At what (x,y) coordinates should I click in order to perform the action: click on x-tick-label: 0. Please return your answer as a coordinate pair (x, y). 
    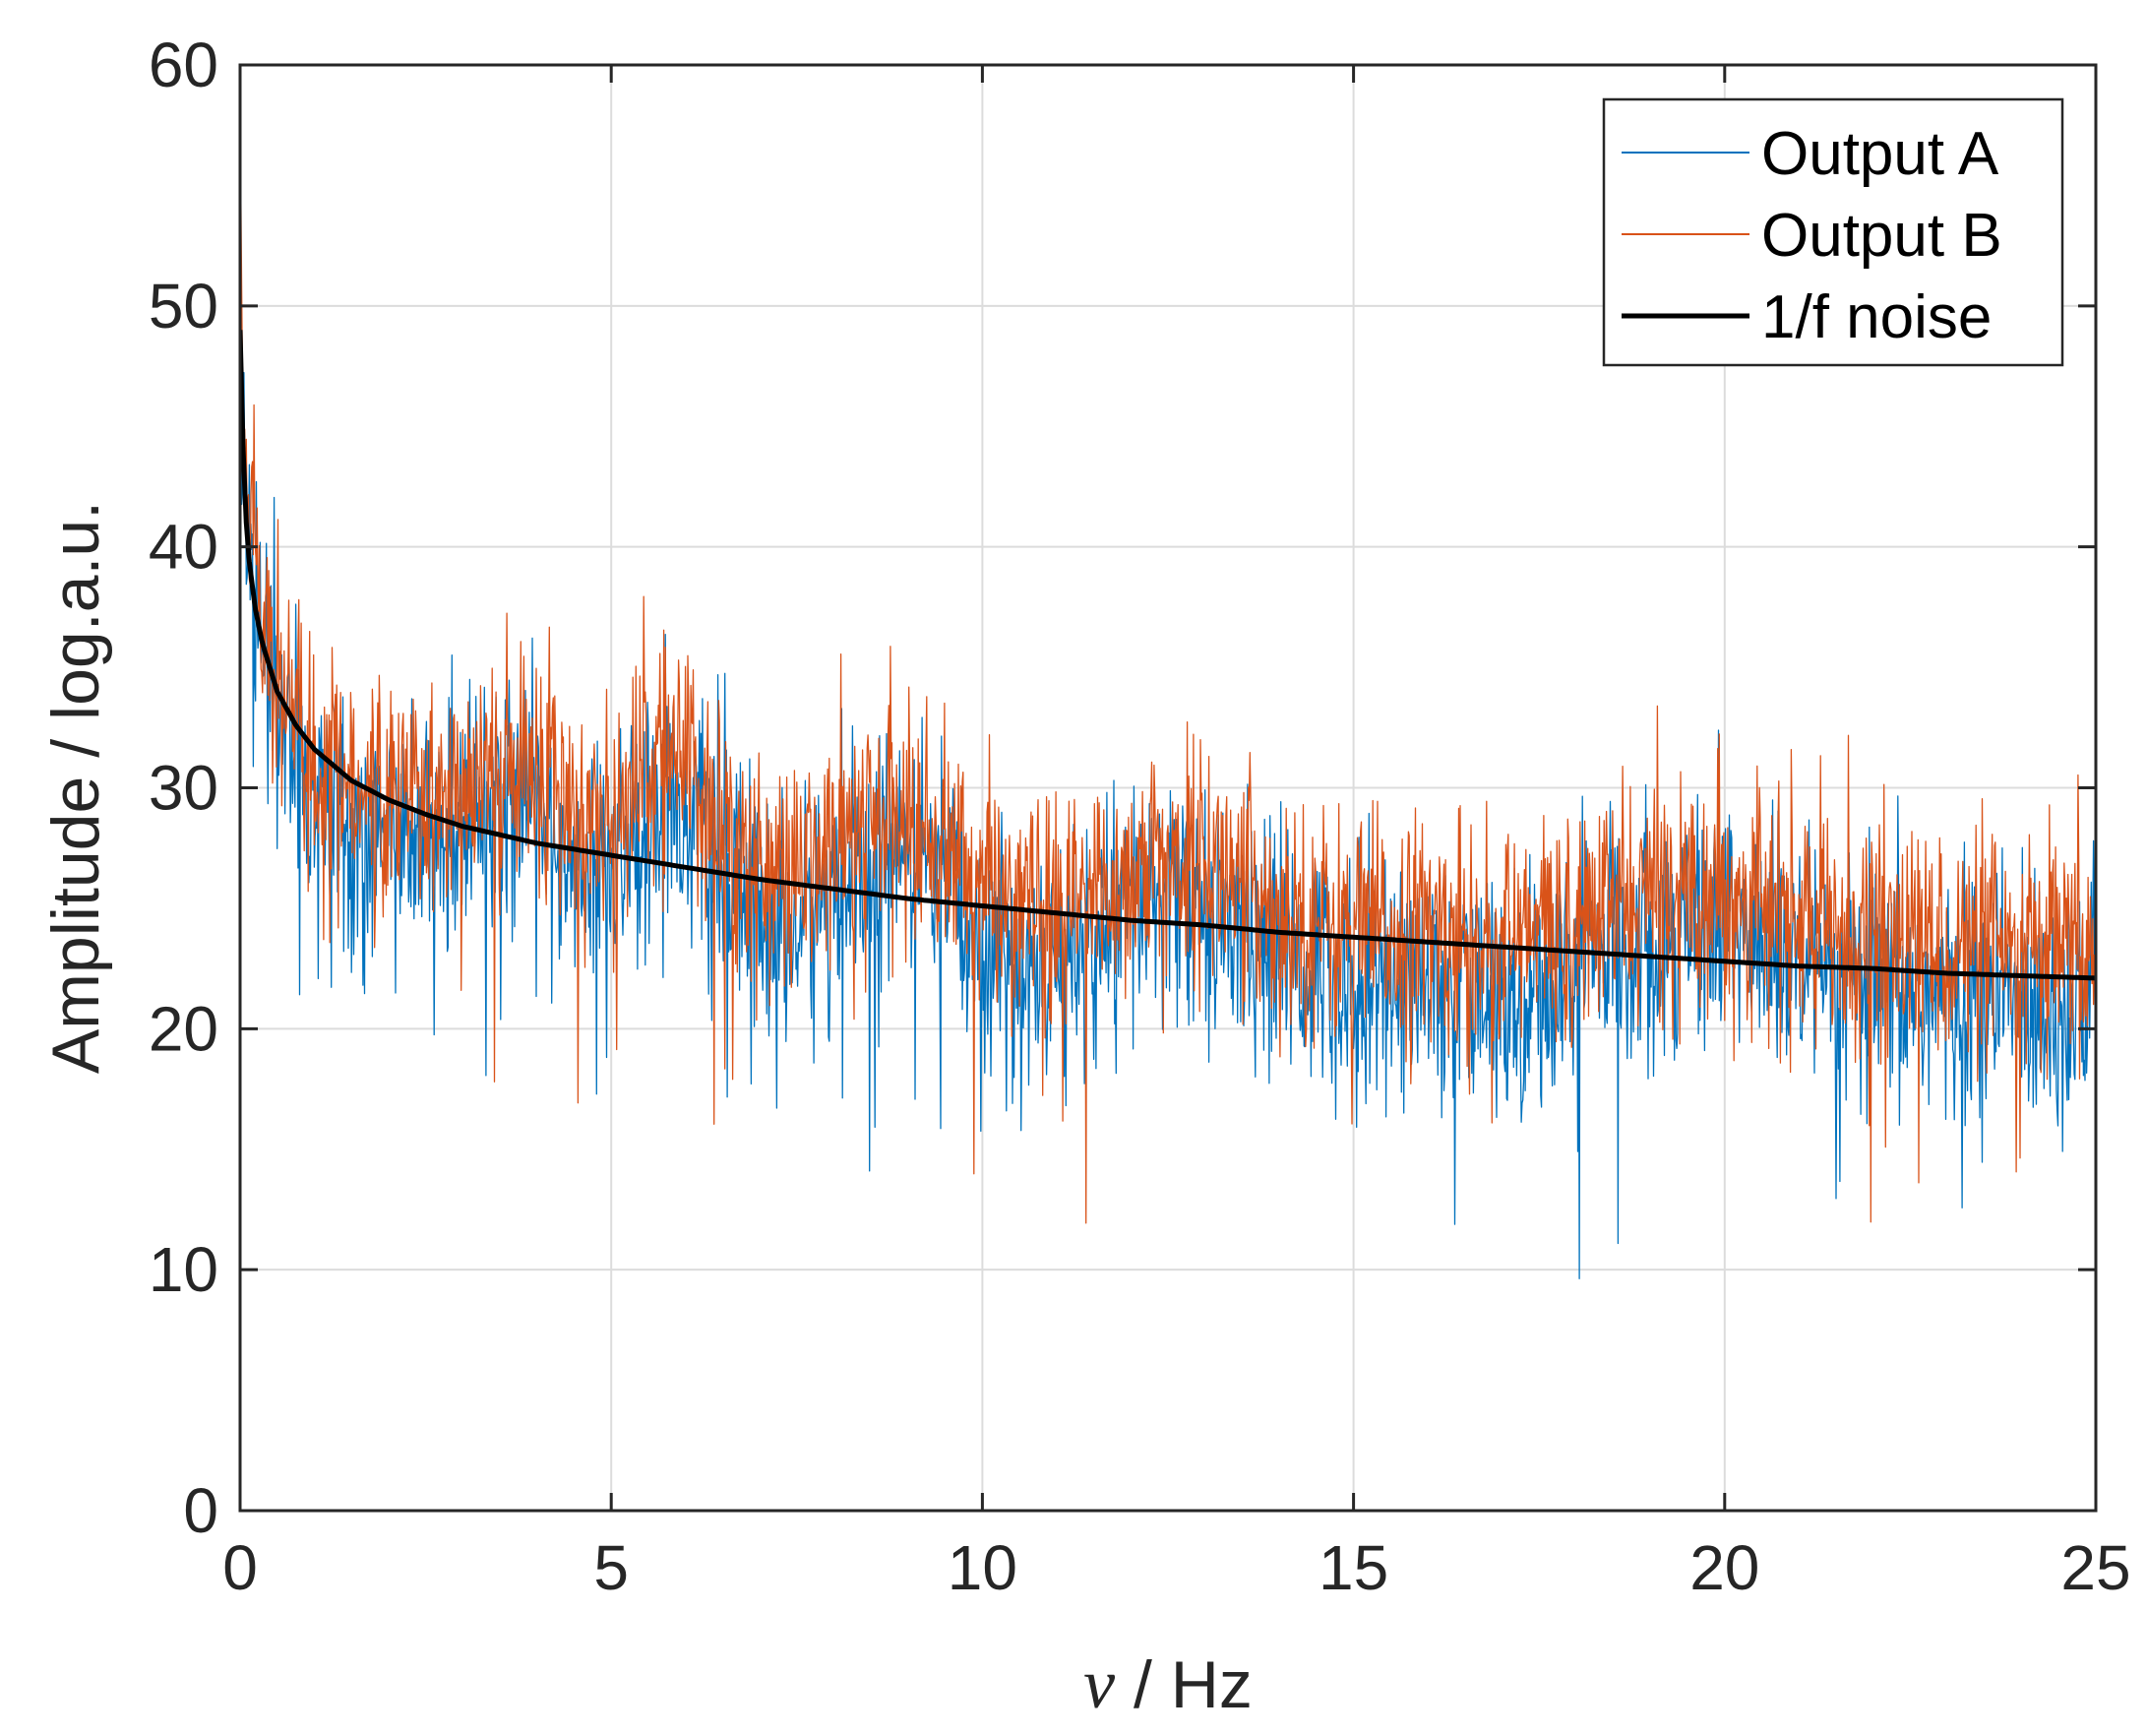
    Looking at the image, I should click on (240, 1567).